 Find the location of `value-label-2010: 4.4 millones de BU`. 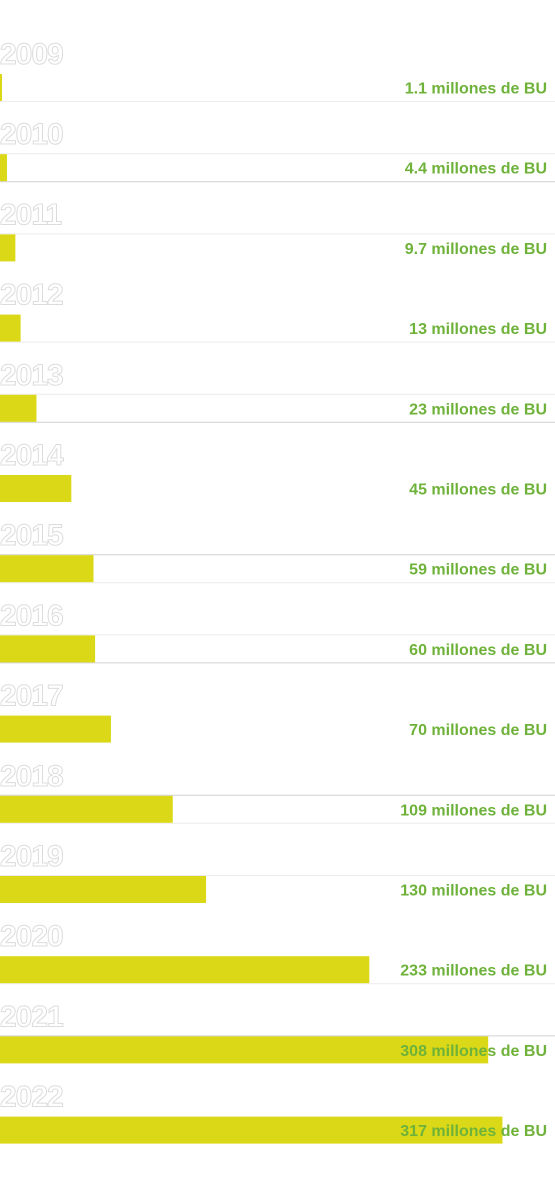

value-label-2010: 4.4 millones de BU is located at coordinates (476, 169).